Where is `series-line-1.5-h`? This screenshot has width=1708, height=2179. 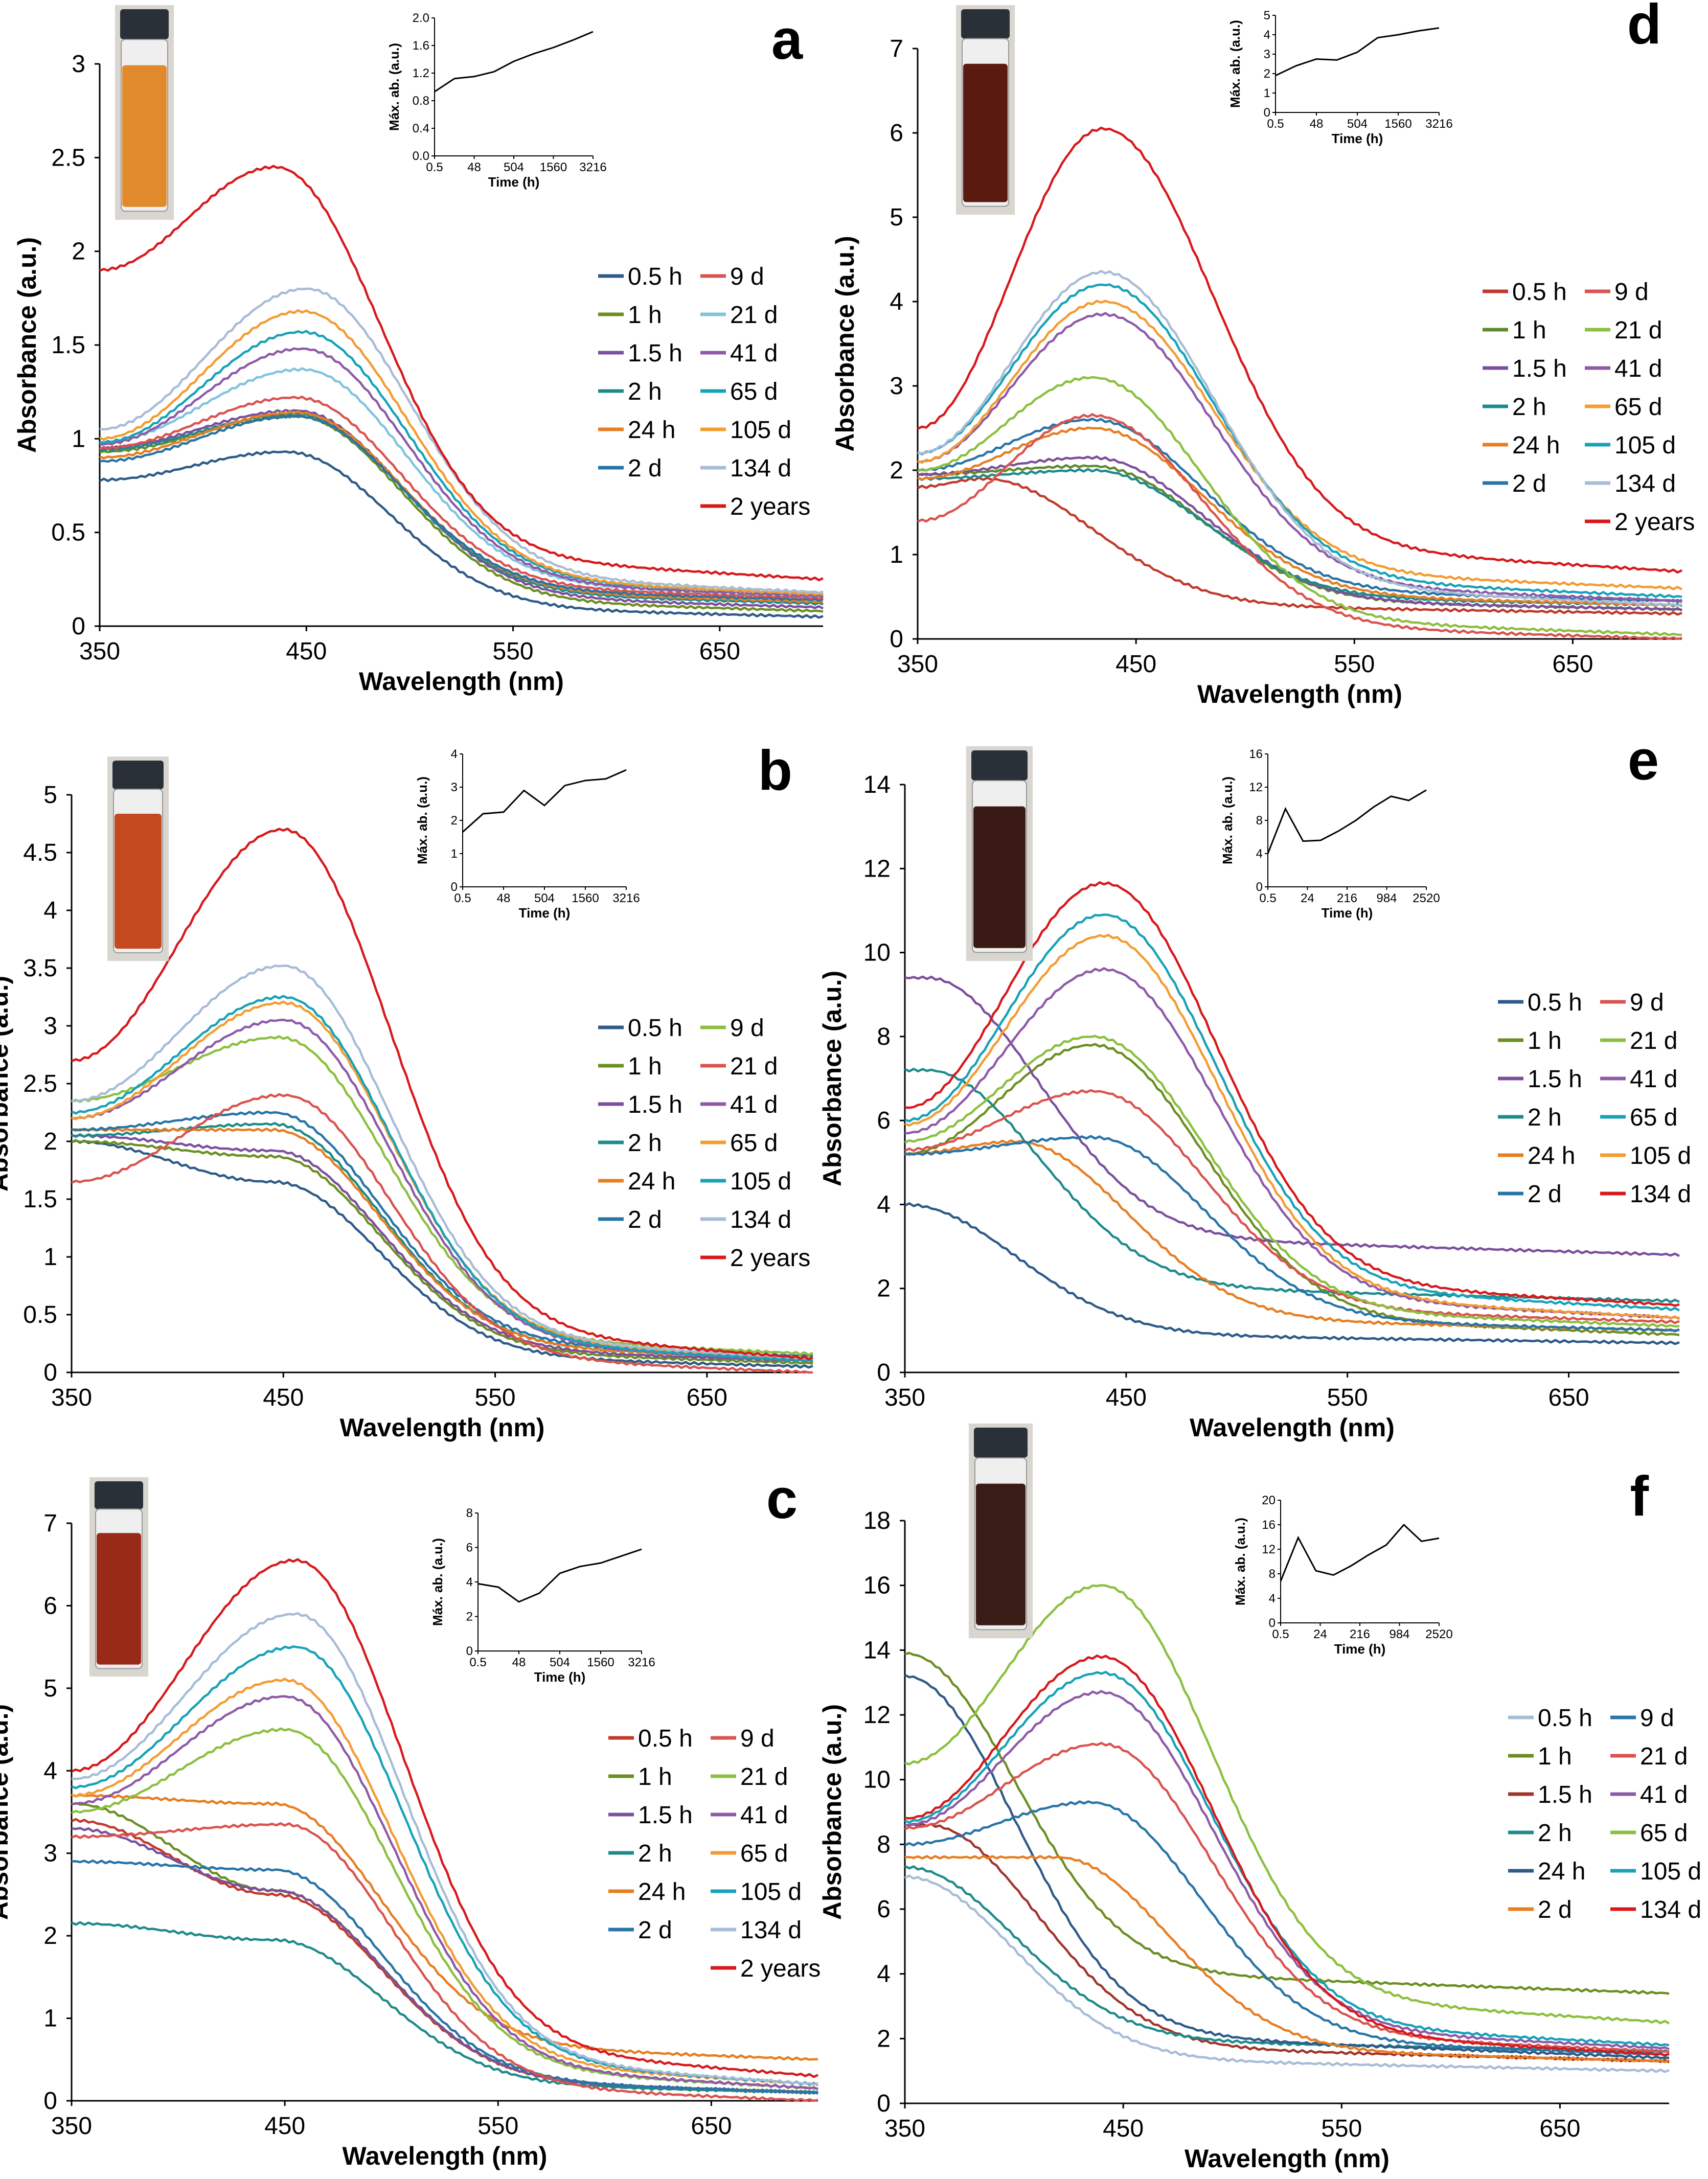
series-line-1.5-h is located at coordinates (442, 1248).